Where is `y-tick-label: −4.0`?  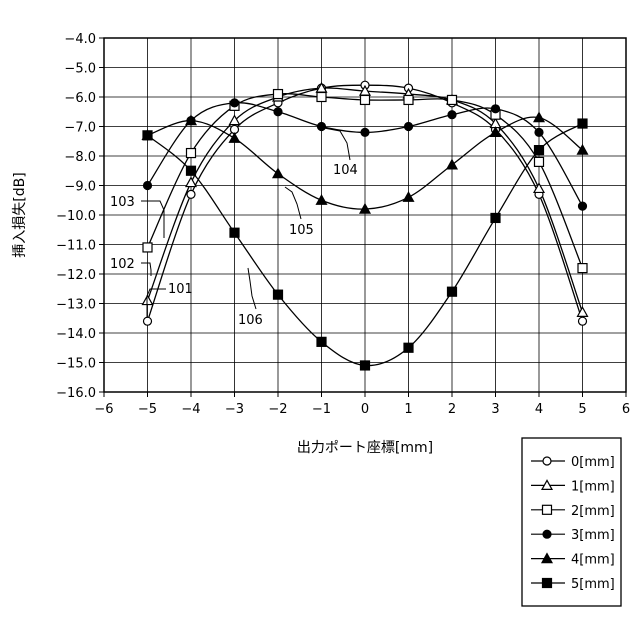 y-tick-label: −4.0 is located at coordinates (80, 39).